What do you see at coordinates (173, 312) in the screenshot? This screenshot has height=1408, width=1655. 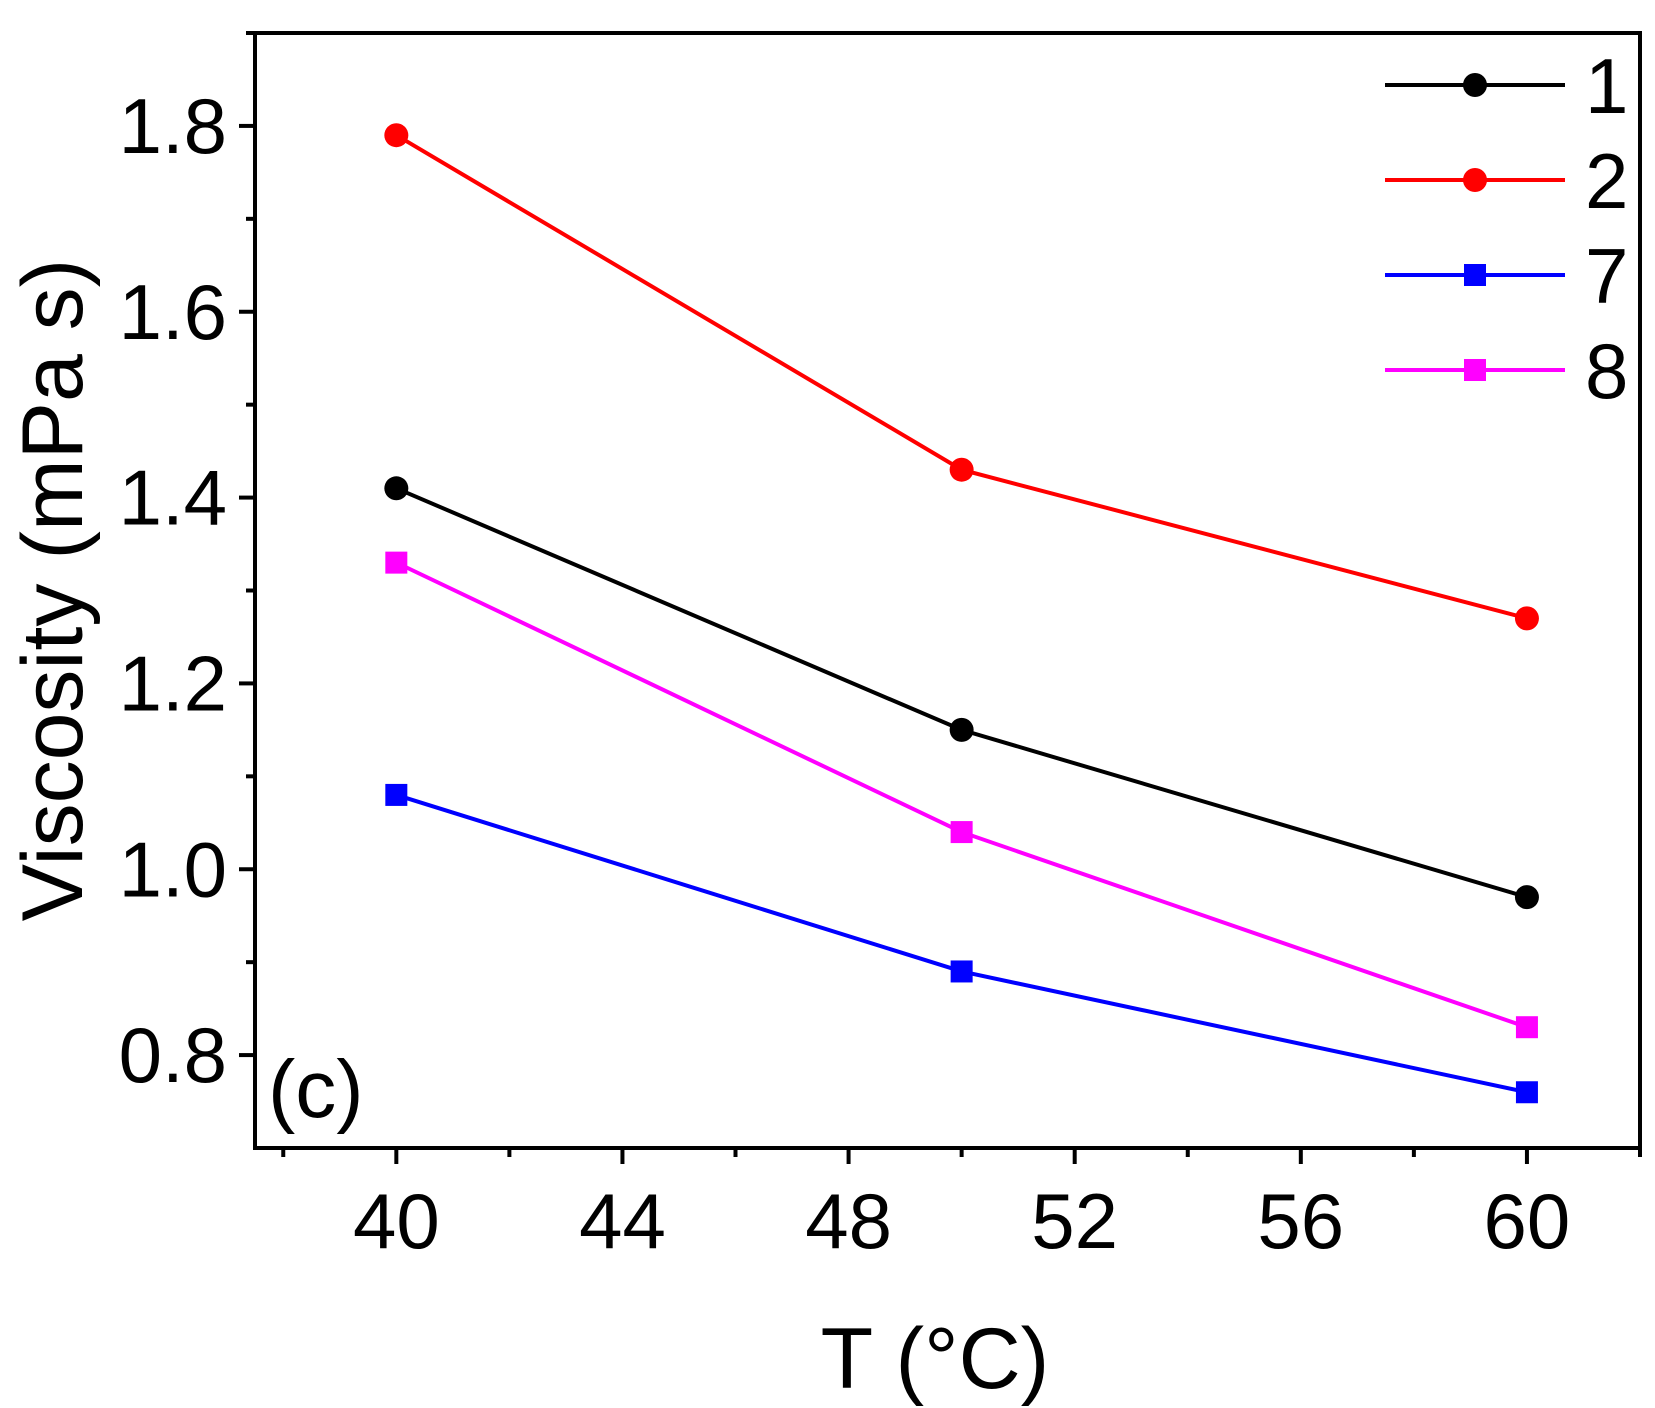 I see `y-tick-label: 1.6` at bounding box center [173, 312].